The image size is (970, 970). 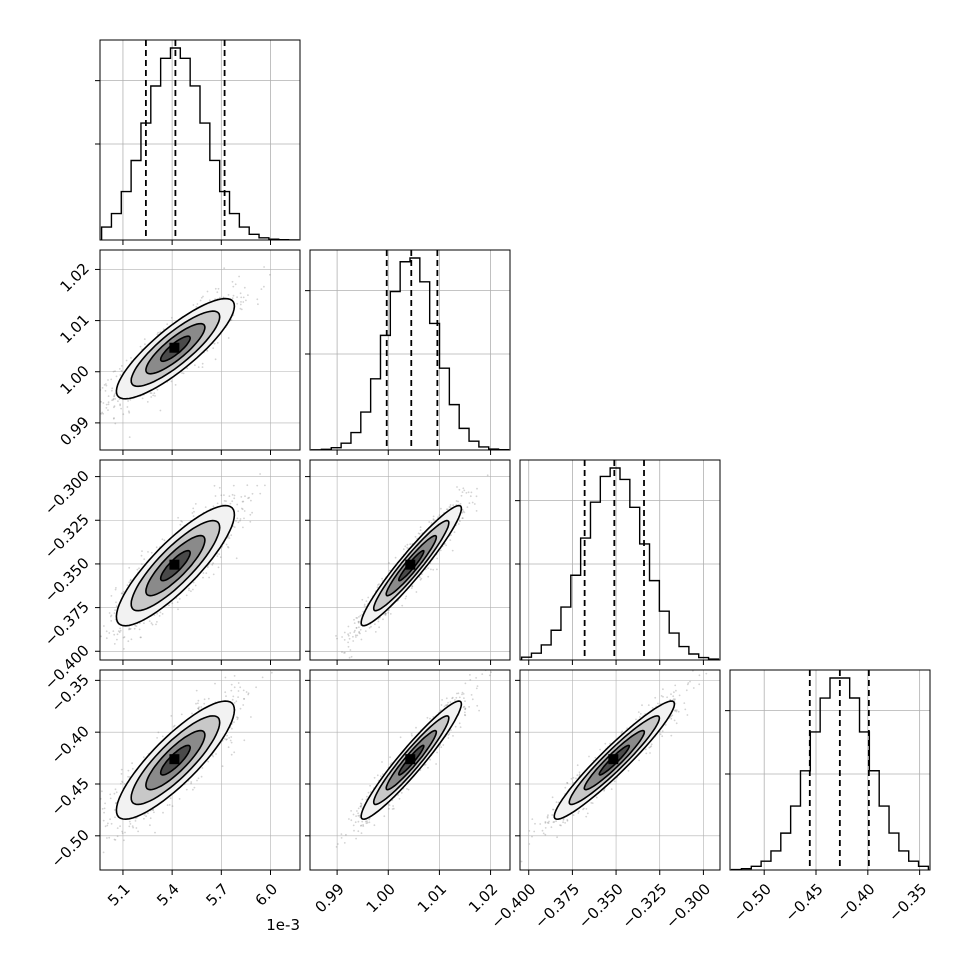 What do you see at coordinates (620, 563) in the screenshot?
I see `histogram-step` at bounding box center [620, 563].